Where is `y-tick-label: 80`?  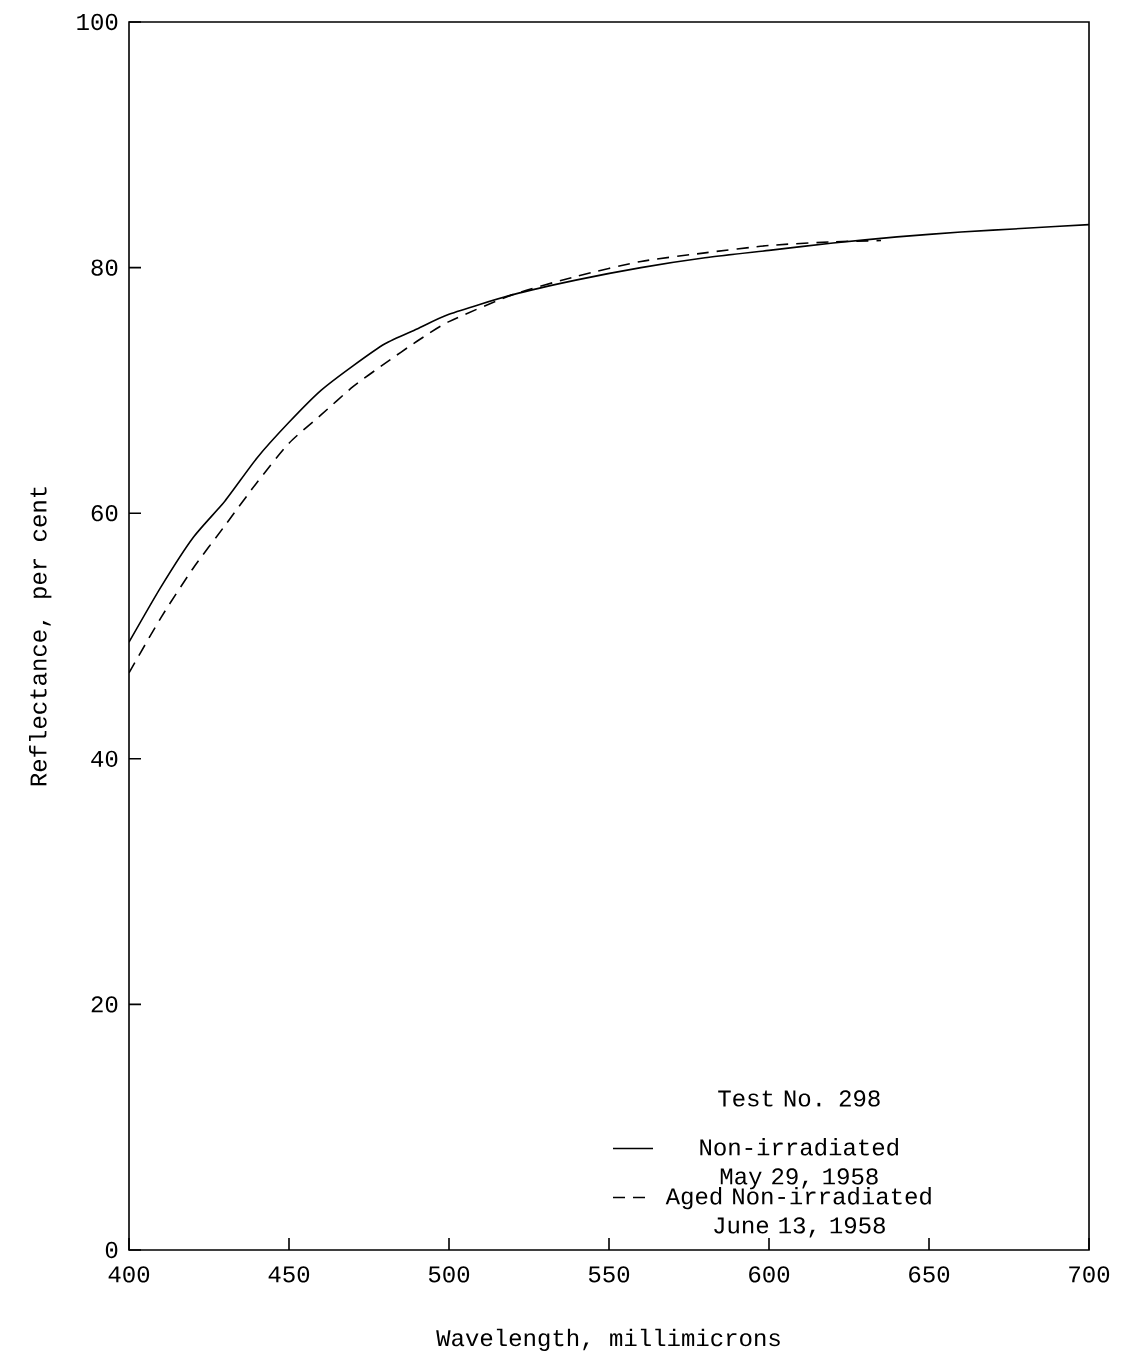
y-tick-label: 80 is located at coordinates (104, 267).